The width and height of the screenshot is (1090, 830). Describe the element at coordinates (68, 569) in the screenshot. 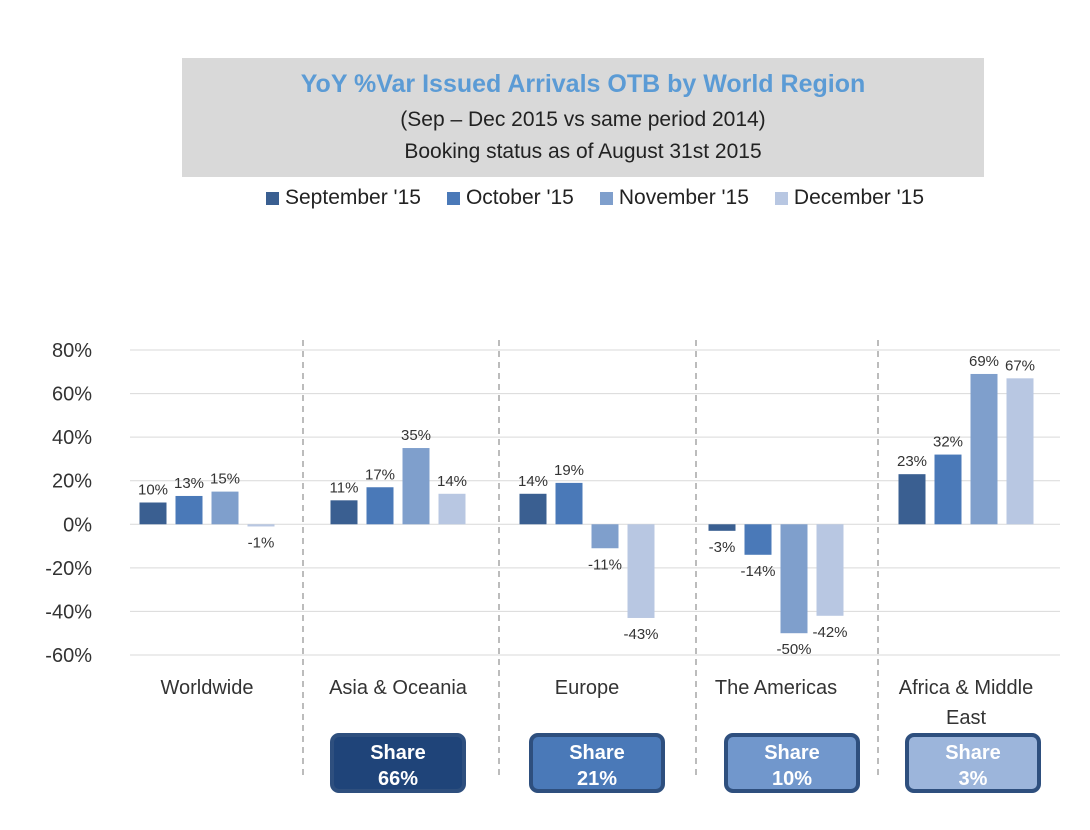

I see `y-tick-label: -20%` at that location.